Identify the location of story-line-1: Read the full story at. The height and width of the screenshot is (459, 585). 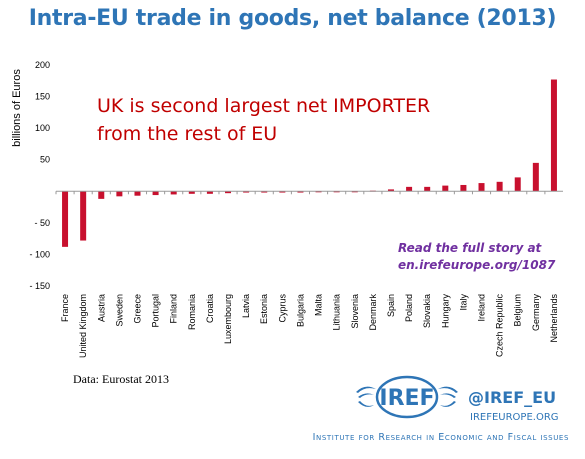
(470, 248).